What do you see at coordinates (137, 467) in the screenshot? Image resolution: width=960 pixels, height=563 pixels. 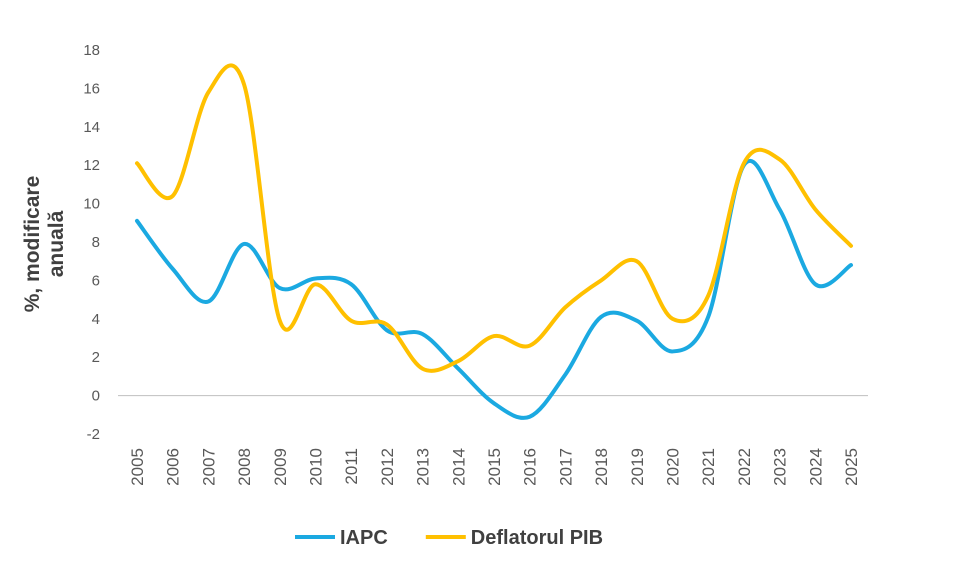 I see `x-tick-label: 2005` at bounding box center [137, 467].